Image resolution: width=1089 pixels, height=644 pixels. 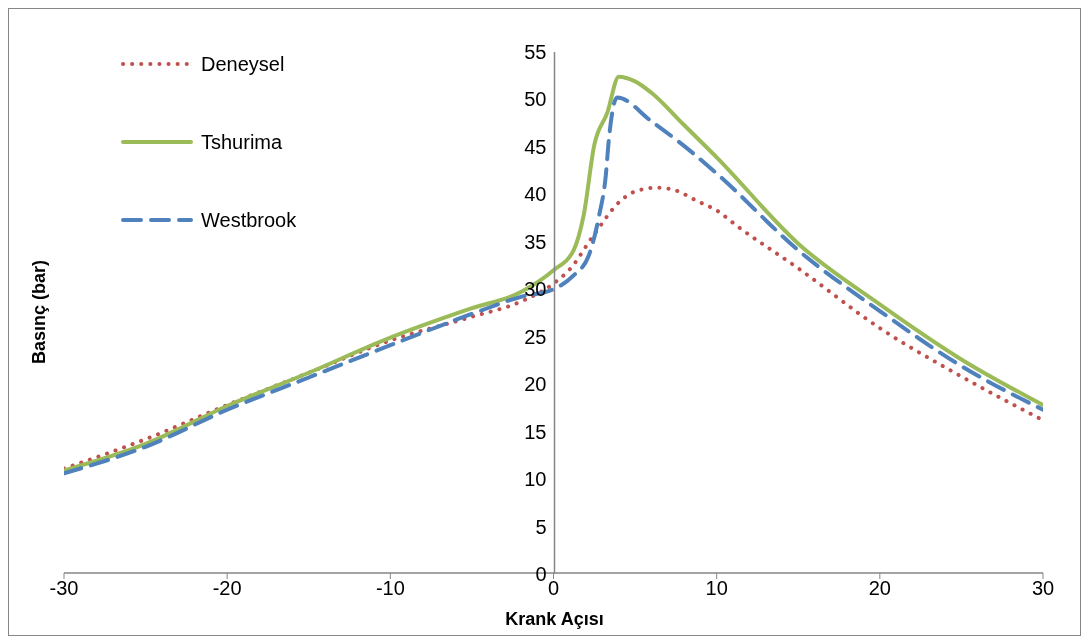 I want to click on y-tick-label: 20, so click(x=535, y=384).